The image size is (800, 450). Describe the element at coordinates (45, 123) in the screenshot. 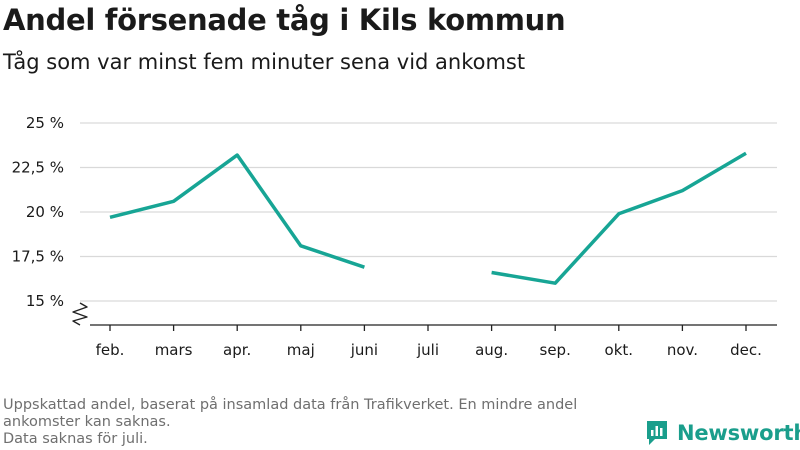

I see `y-tick-label: 25 %` at that location.